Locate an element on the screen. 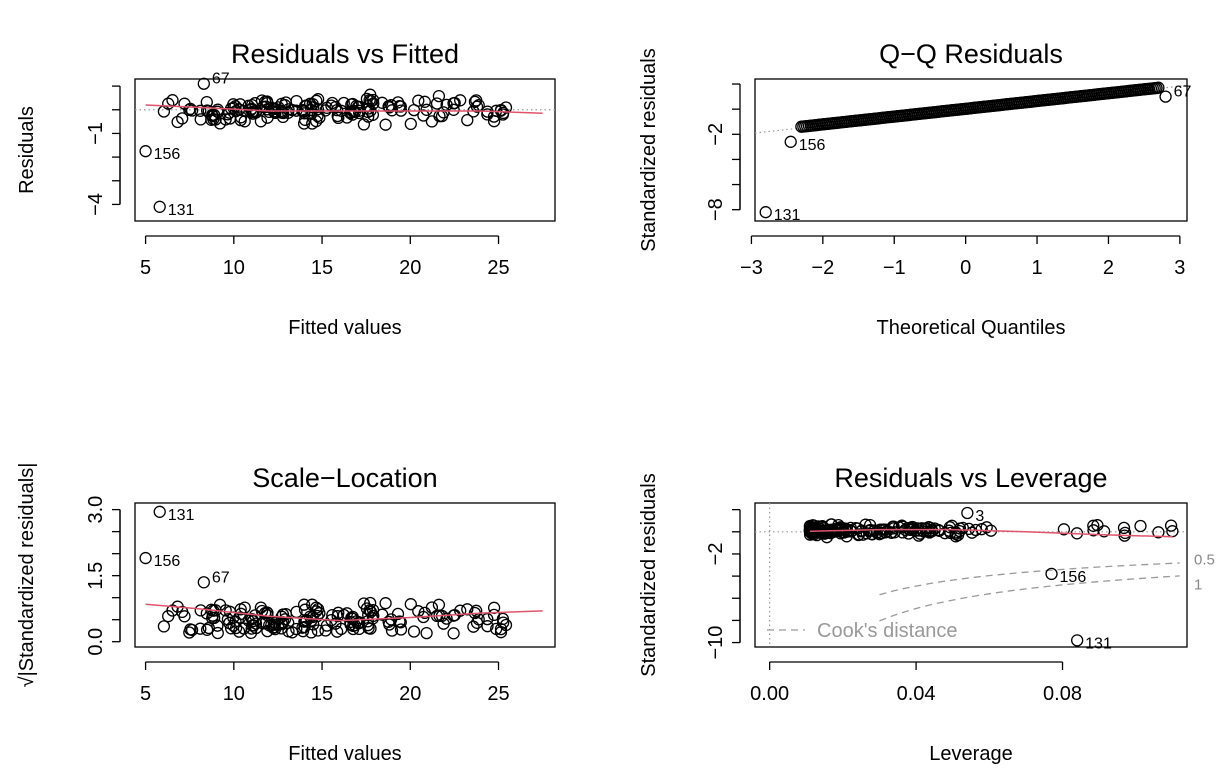 The height and width of the screenshot is (774, 1225). x-tick-label: 20 is located at coordinates (410, 694).